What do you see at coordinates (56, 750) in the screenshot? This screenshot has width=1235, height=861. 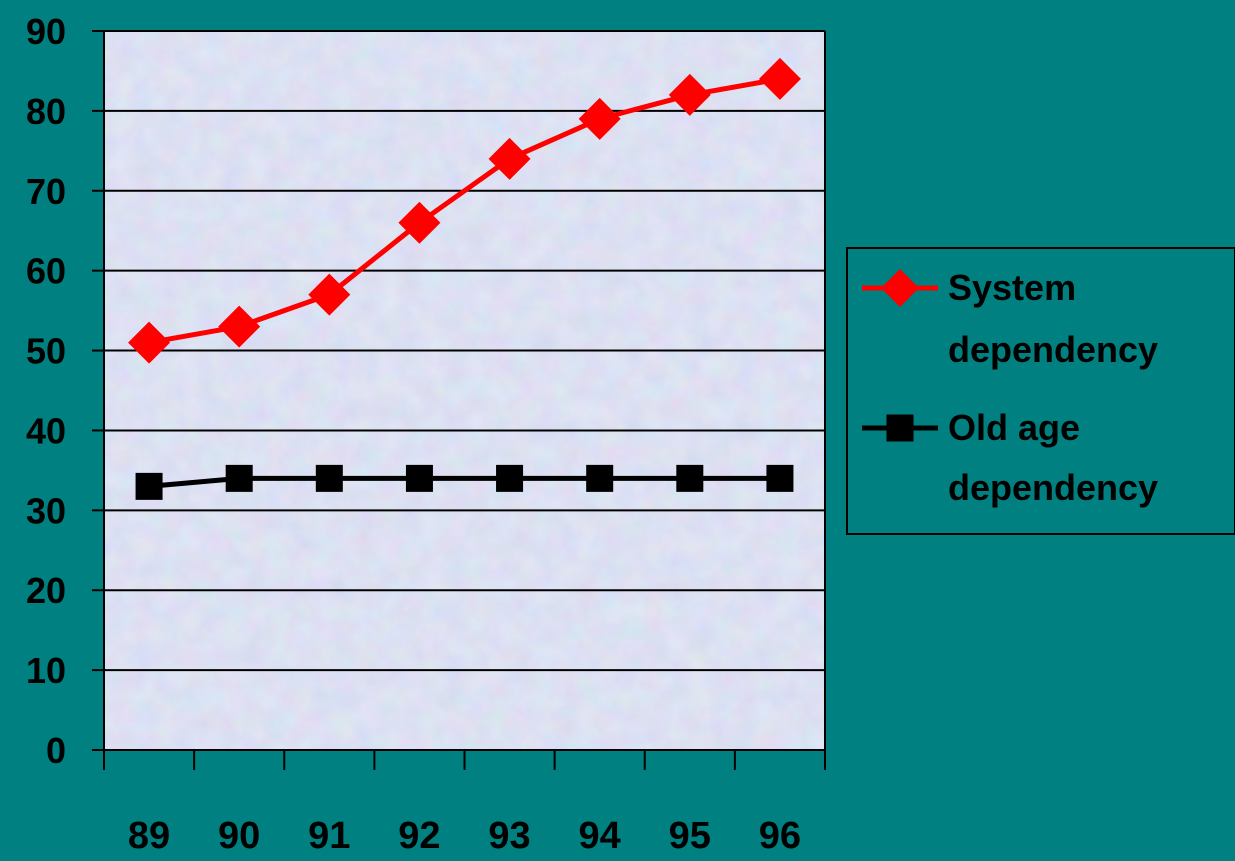 I see `y-tick-label: 0` at bounding box center [56, 750].